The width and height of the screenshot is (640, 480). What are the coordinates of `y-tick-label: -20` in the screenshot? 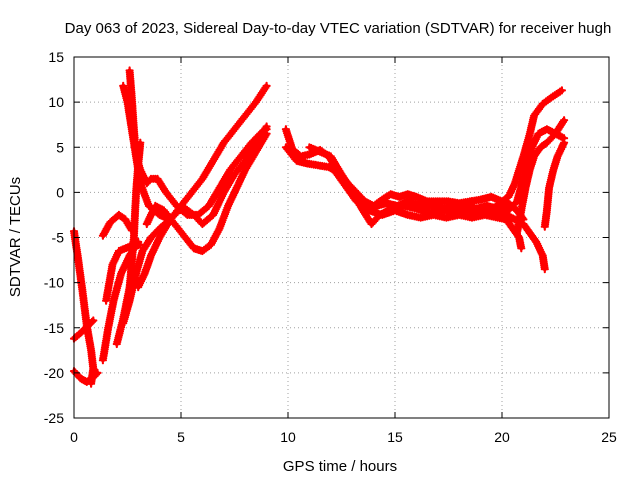 It's located at (54, 373).